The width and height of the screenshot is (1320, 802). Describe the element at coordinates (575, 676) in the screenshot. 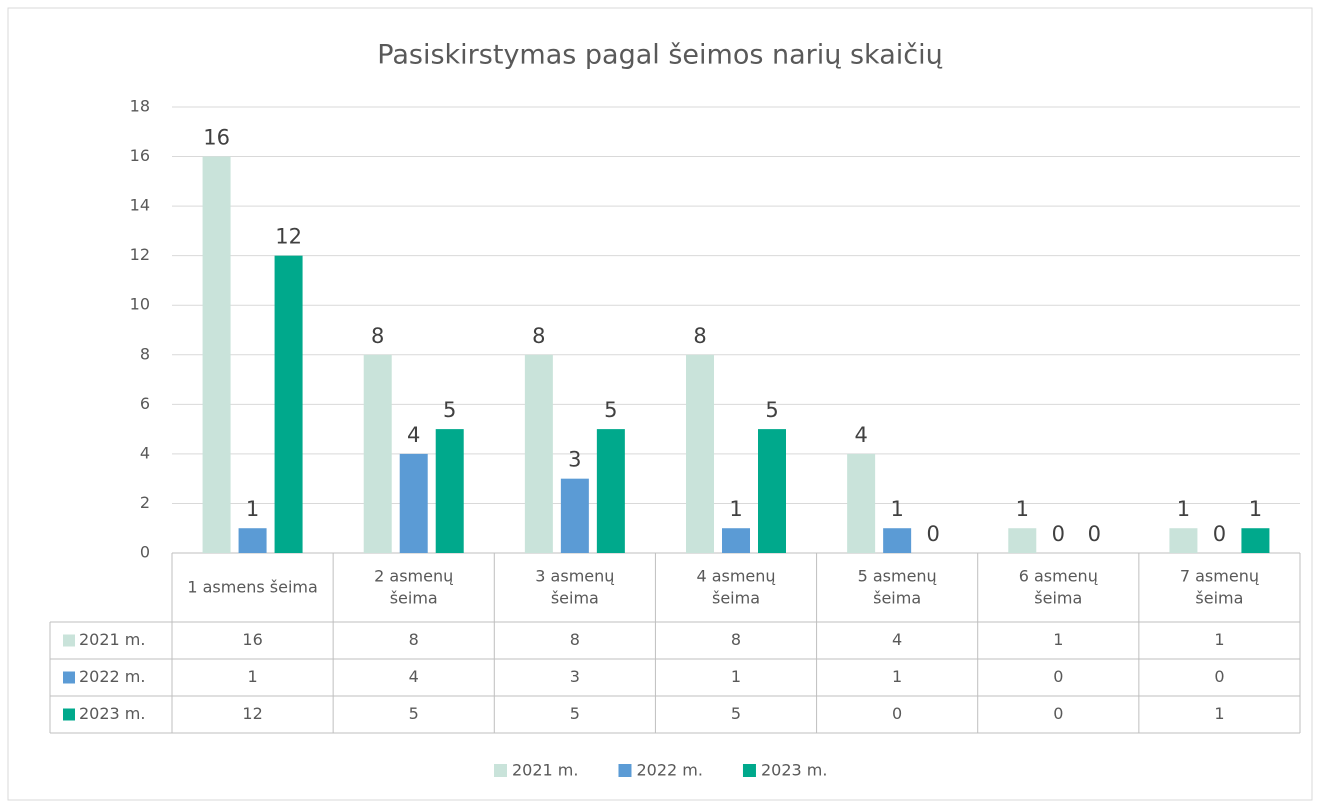

I see `table-cell: 3` at that location.